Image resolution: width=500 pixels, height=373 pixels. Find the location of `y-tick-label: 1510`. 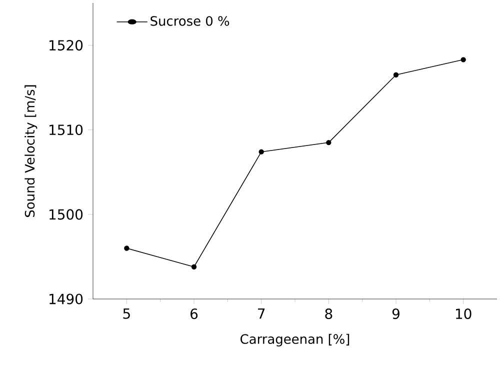

y-tick-label: 1510 is located at coordinates (66, 130).